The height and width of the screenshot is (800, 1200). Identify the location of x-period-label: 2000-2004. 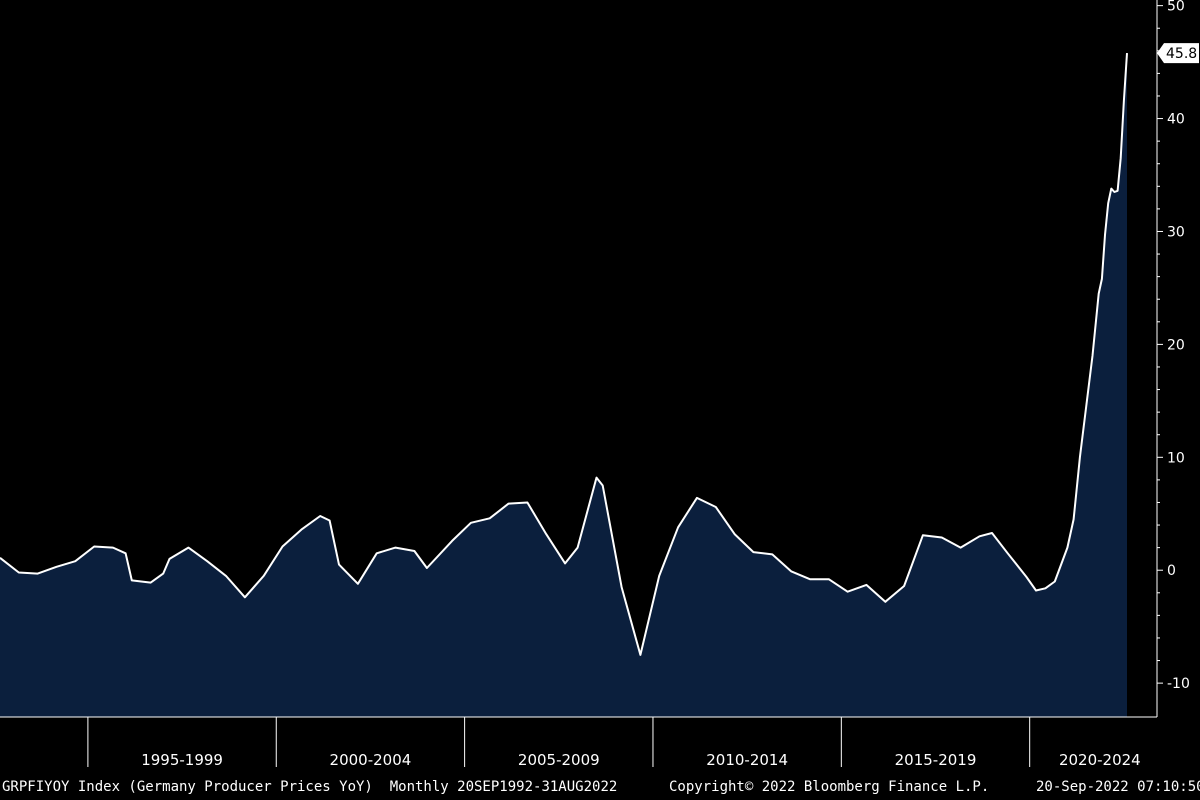
(371, 760).